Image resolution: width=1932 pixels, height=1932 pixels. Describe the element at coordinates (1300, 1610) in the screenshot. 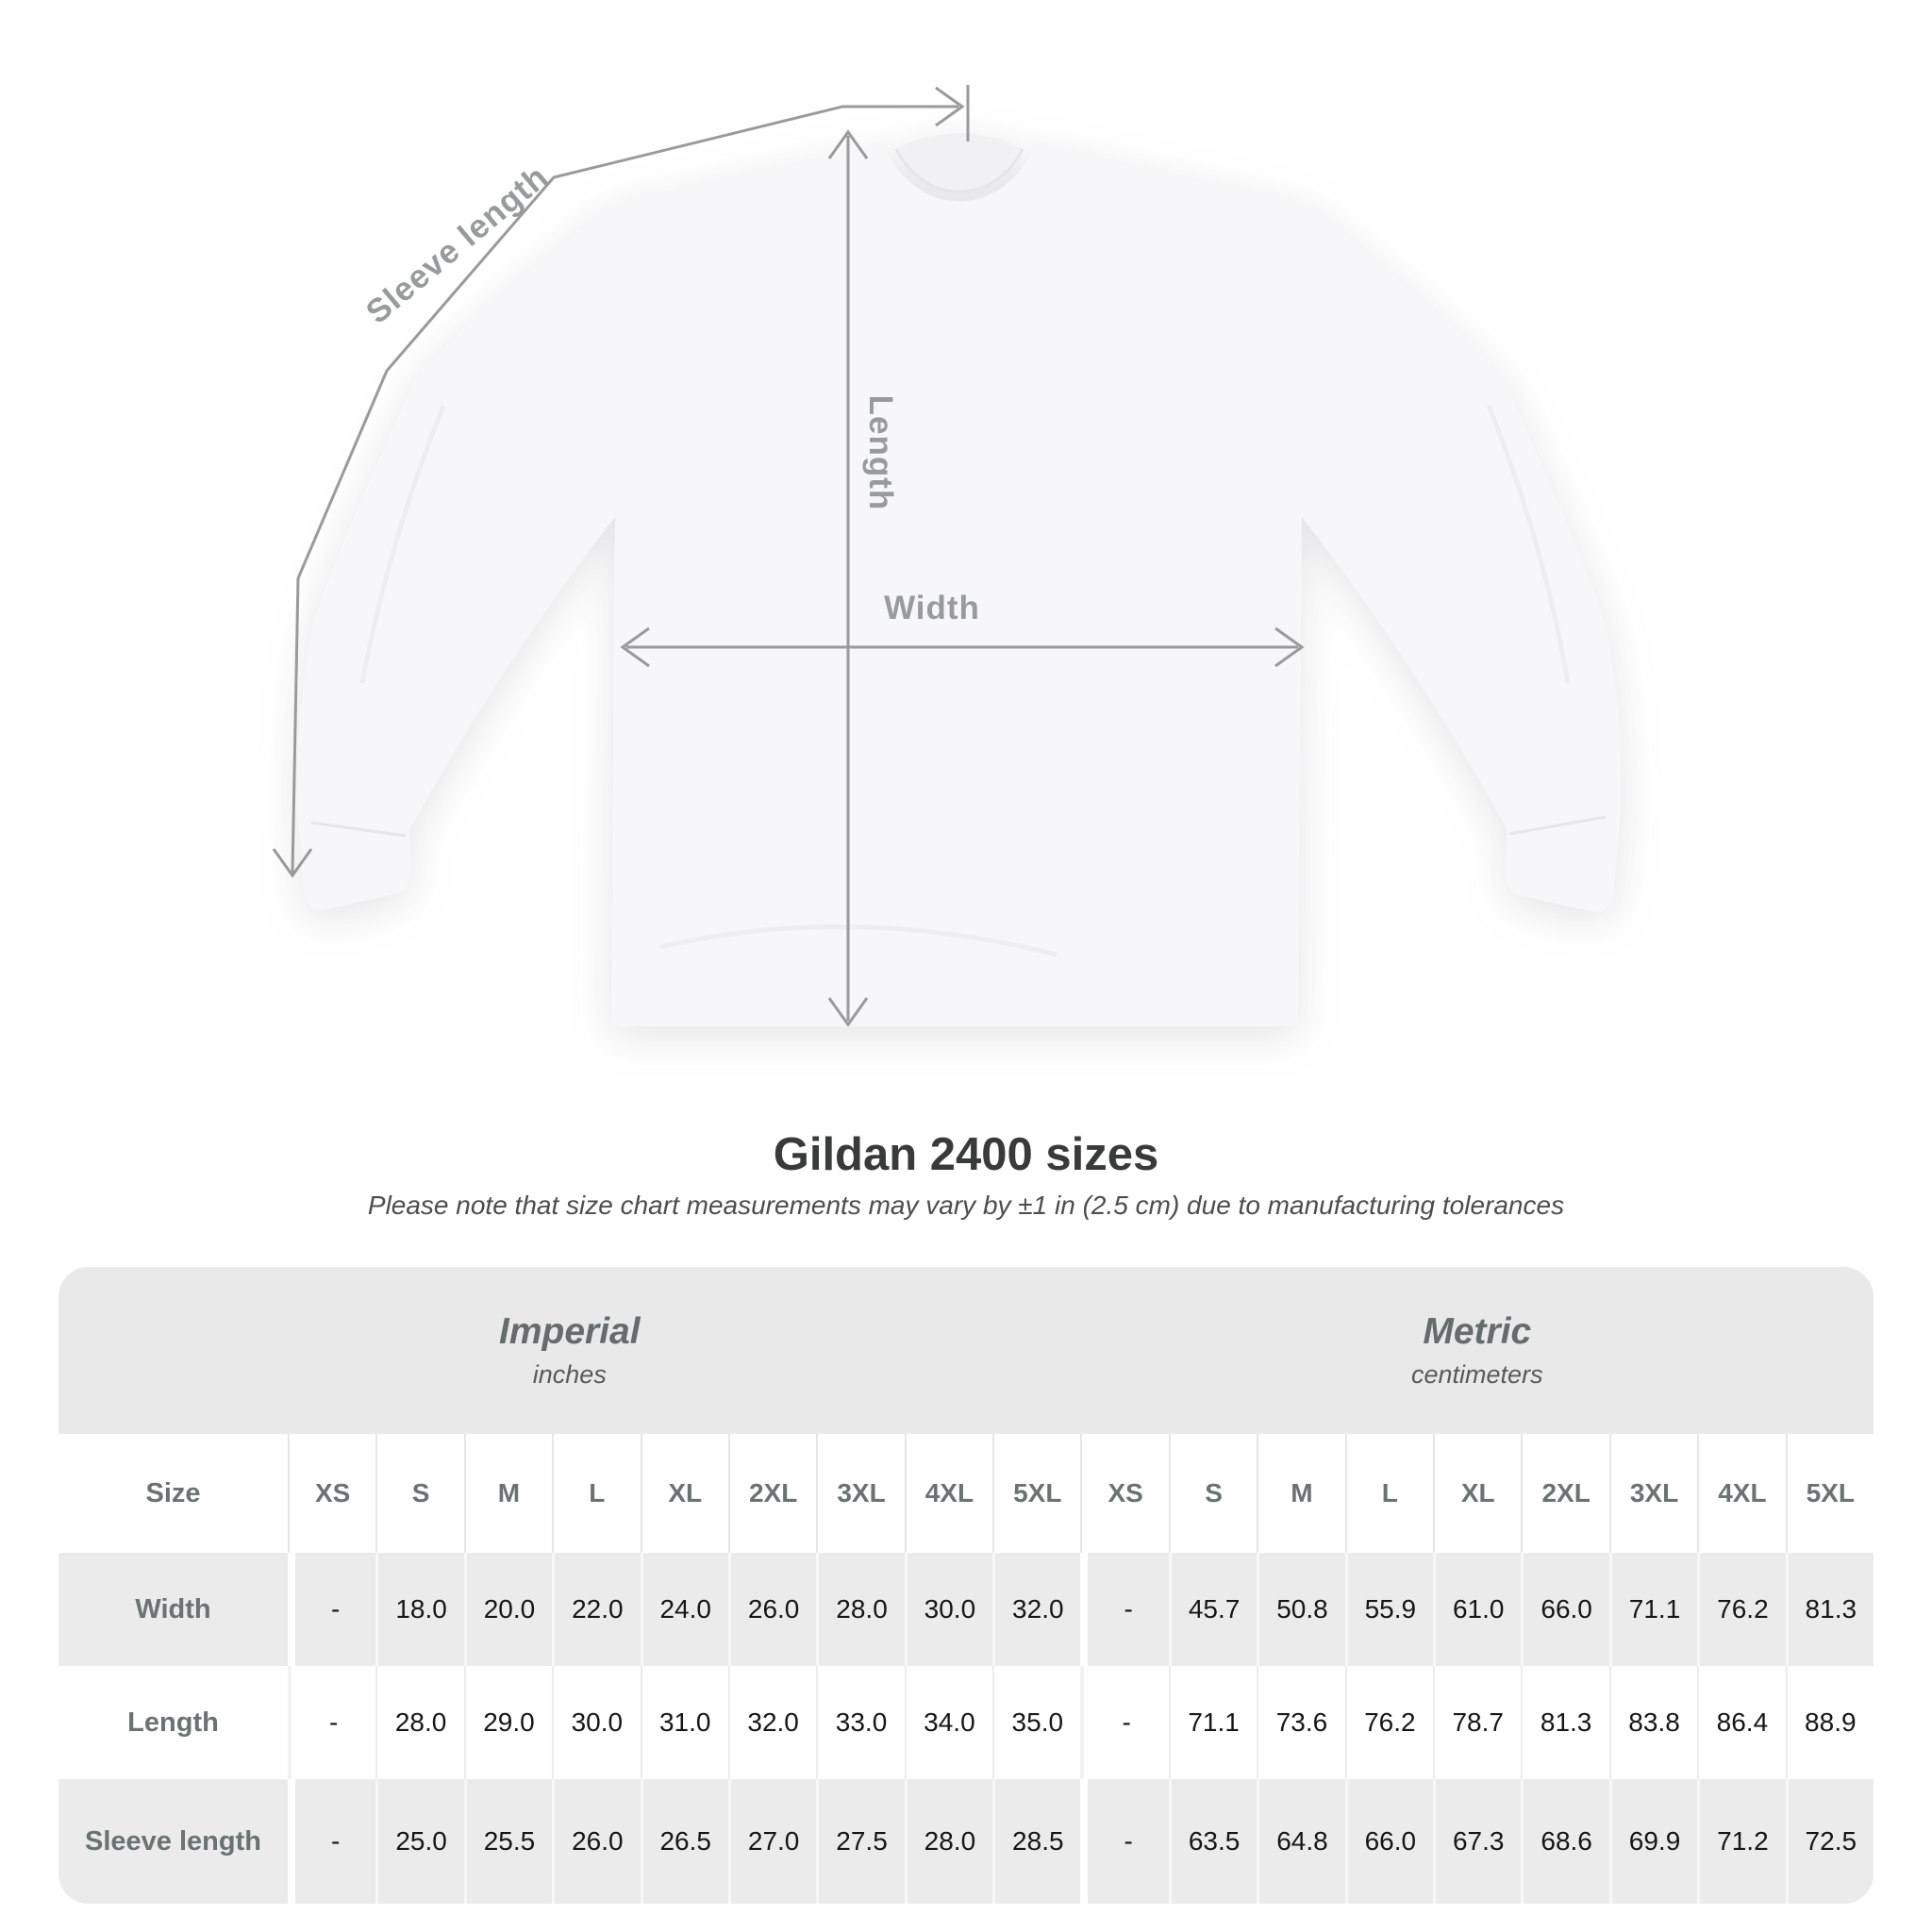

I see `width-metric-m: 50.8` at that location.